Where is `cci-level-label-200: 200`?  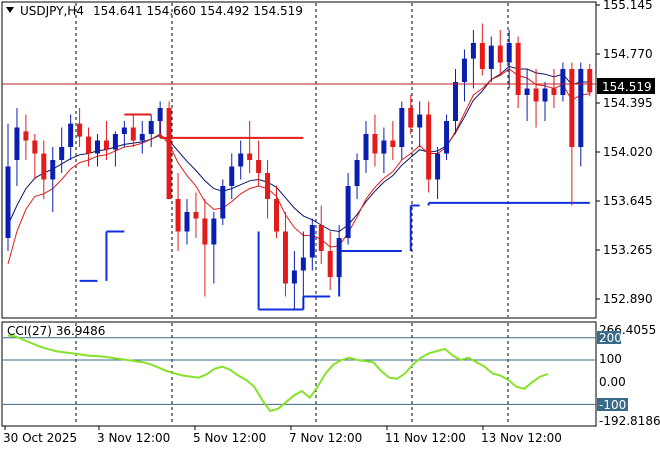 cci-level-label-200: 200 is located at coordinates (610, 338).